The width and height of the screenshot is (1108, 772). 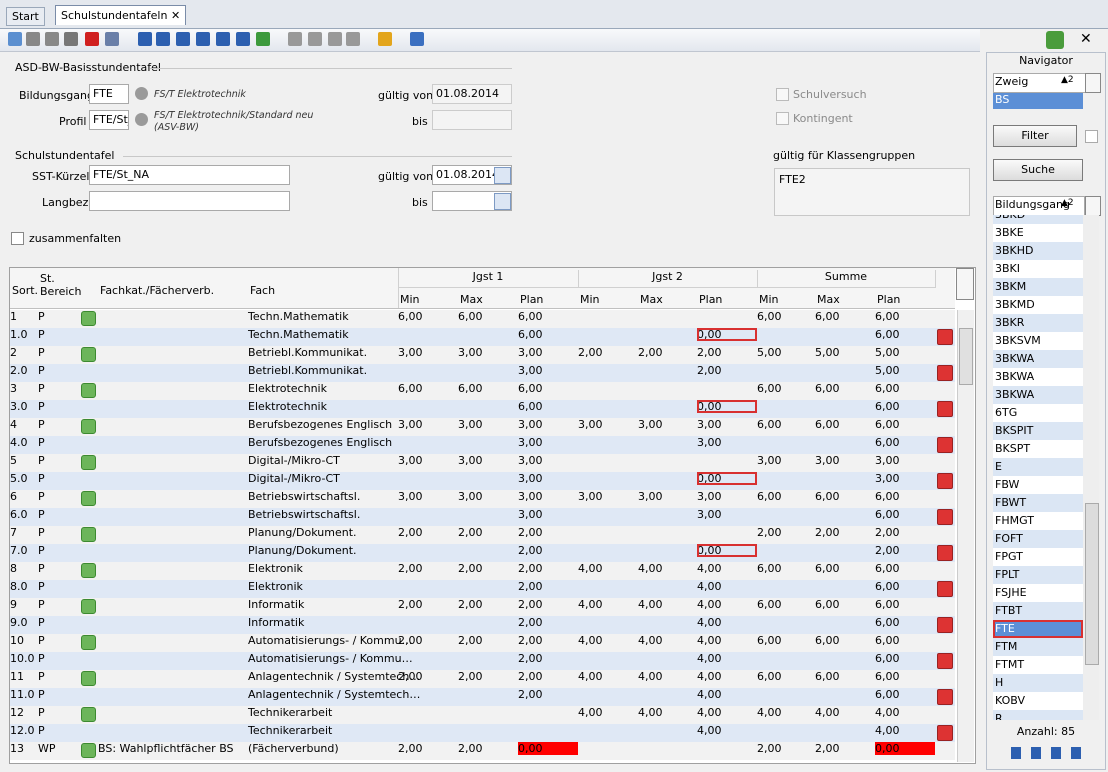 What do you see at coordinates (1038, 521) in the screenshot?
I see `list-item: FHMGT` at bounding box center [1038, 521].